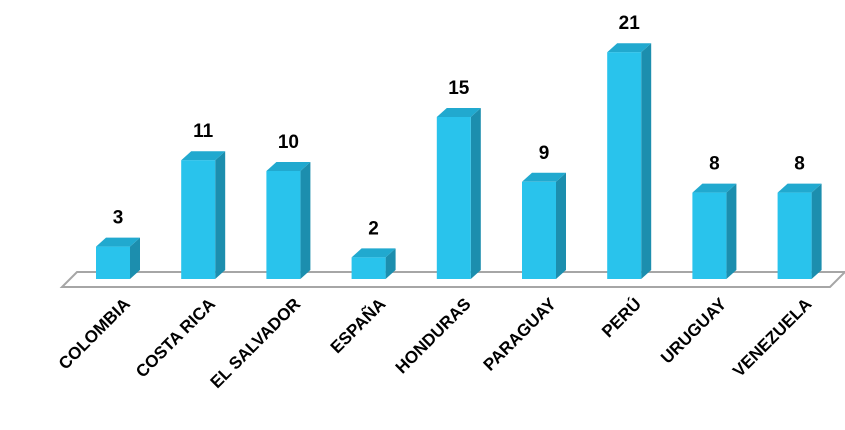  Describe the element at coordinates (175, 337) in the screenshot. I see `category-label-costa-rica: COSTA RICA` at that location.